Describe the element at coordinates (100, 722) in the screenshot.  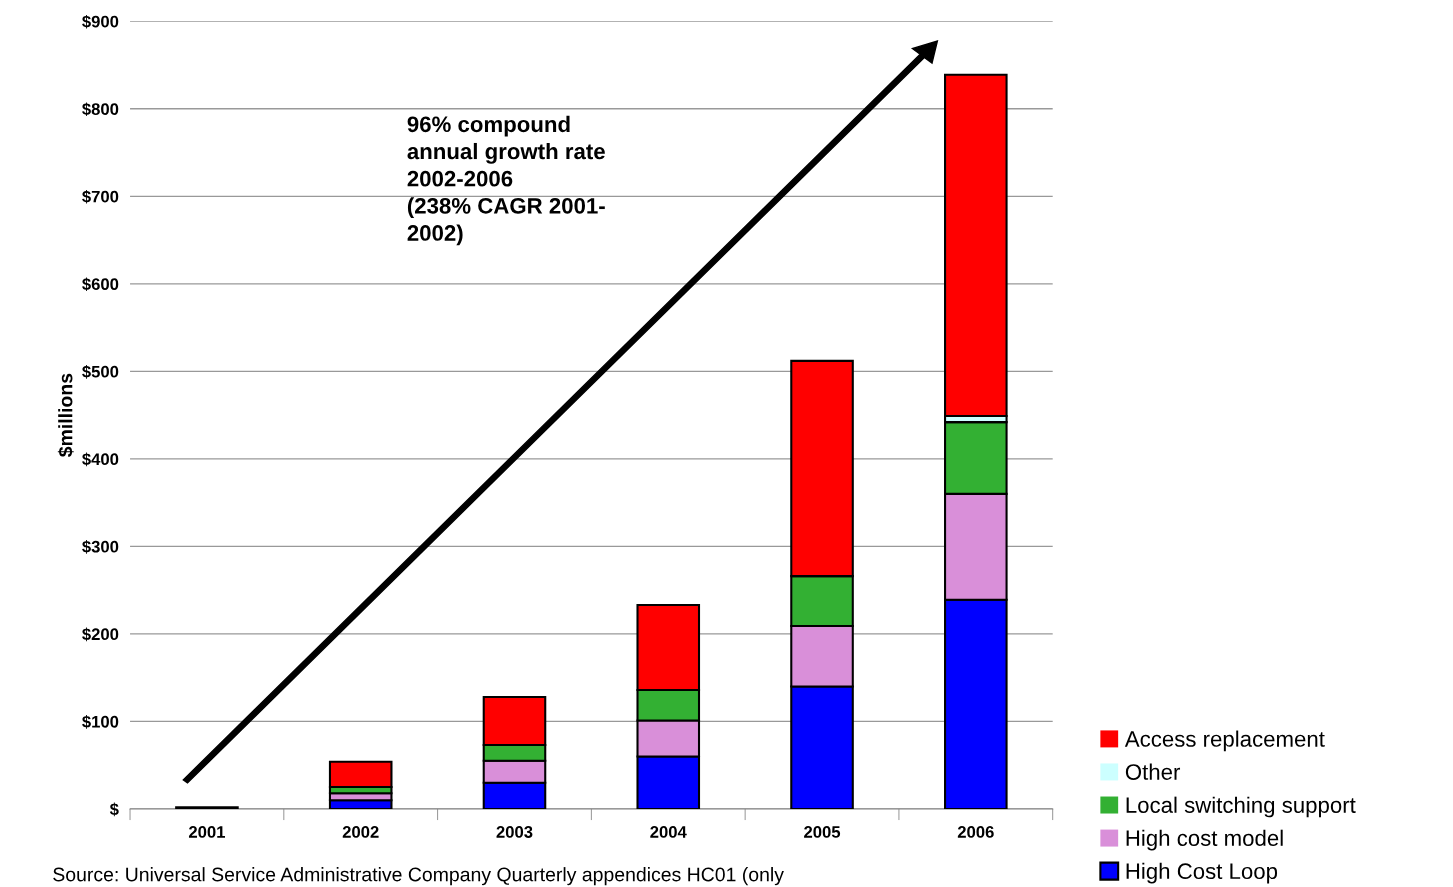
I see `y-tick-label: $100` at that location.